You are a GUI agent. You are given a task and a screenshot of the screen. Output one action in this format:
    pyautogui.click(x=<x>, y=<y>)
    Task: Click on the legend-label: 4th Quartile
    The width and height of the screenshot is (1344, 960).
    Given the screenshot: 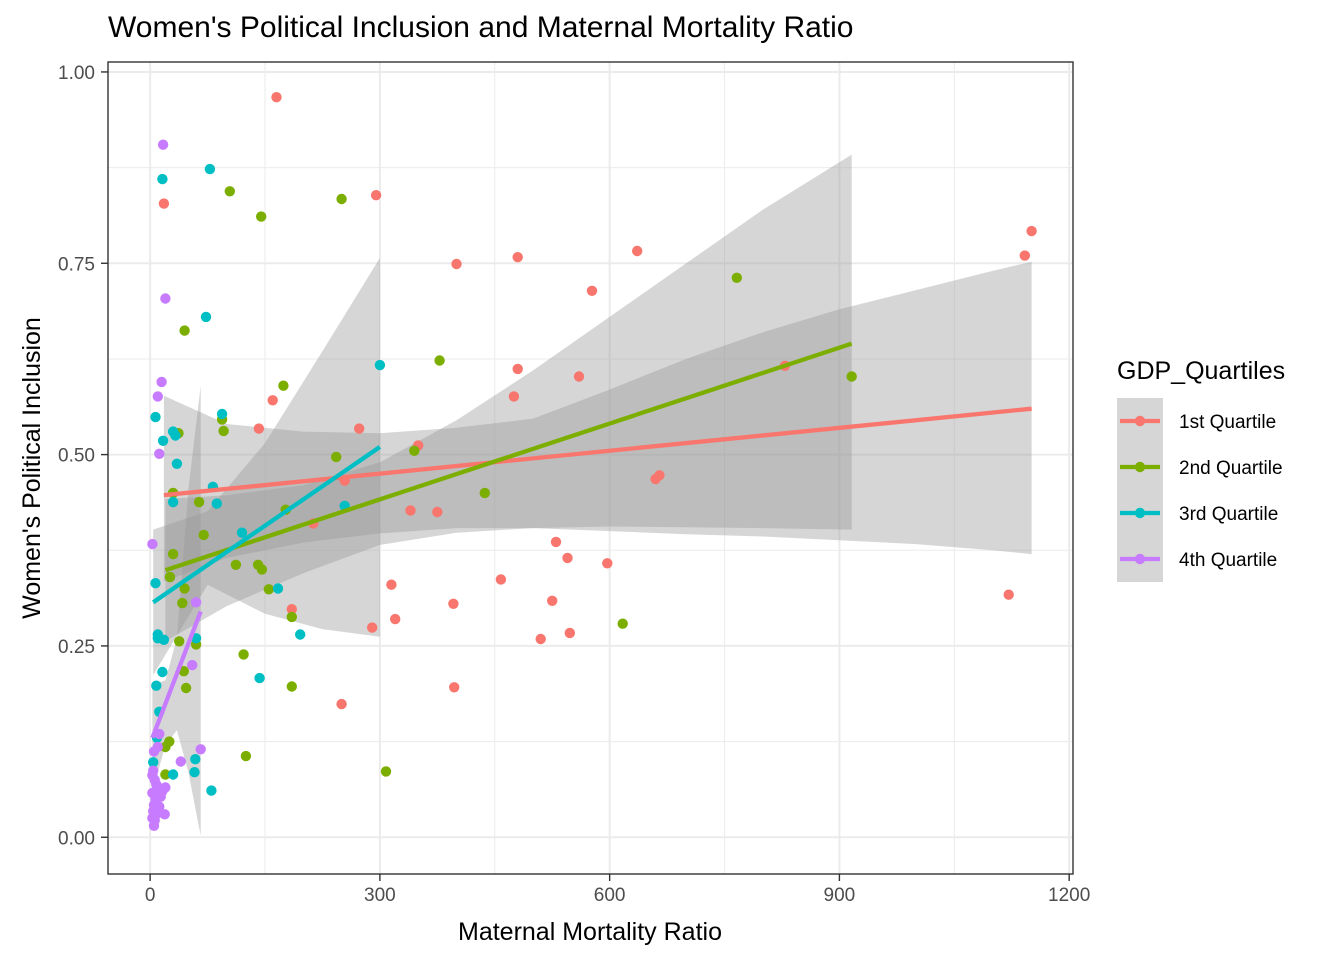 What is the action you would take?
    pyautogui.click(x=1228, y=560)
    